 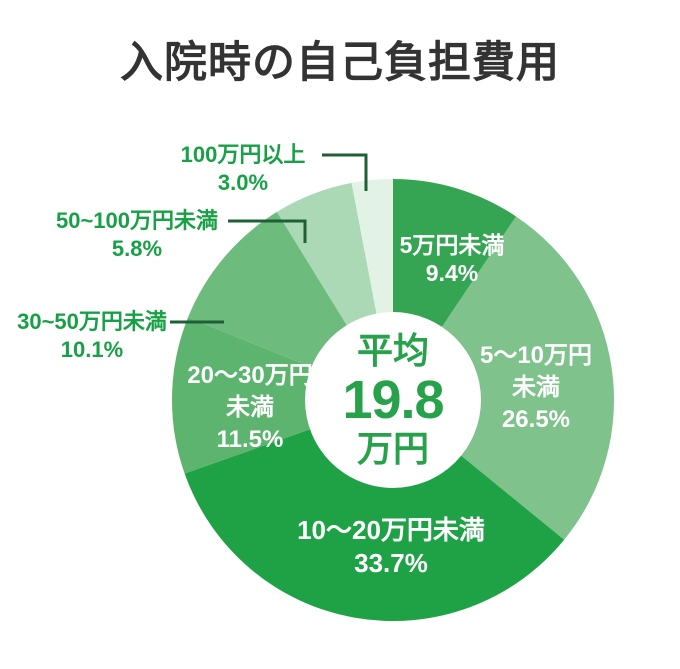 I want to click on segment-label-20-30man: 20〜30万円 未満 11.5%, so click(x=250, y=407).